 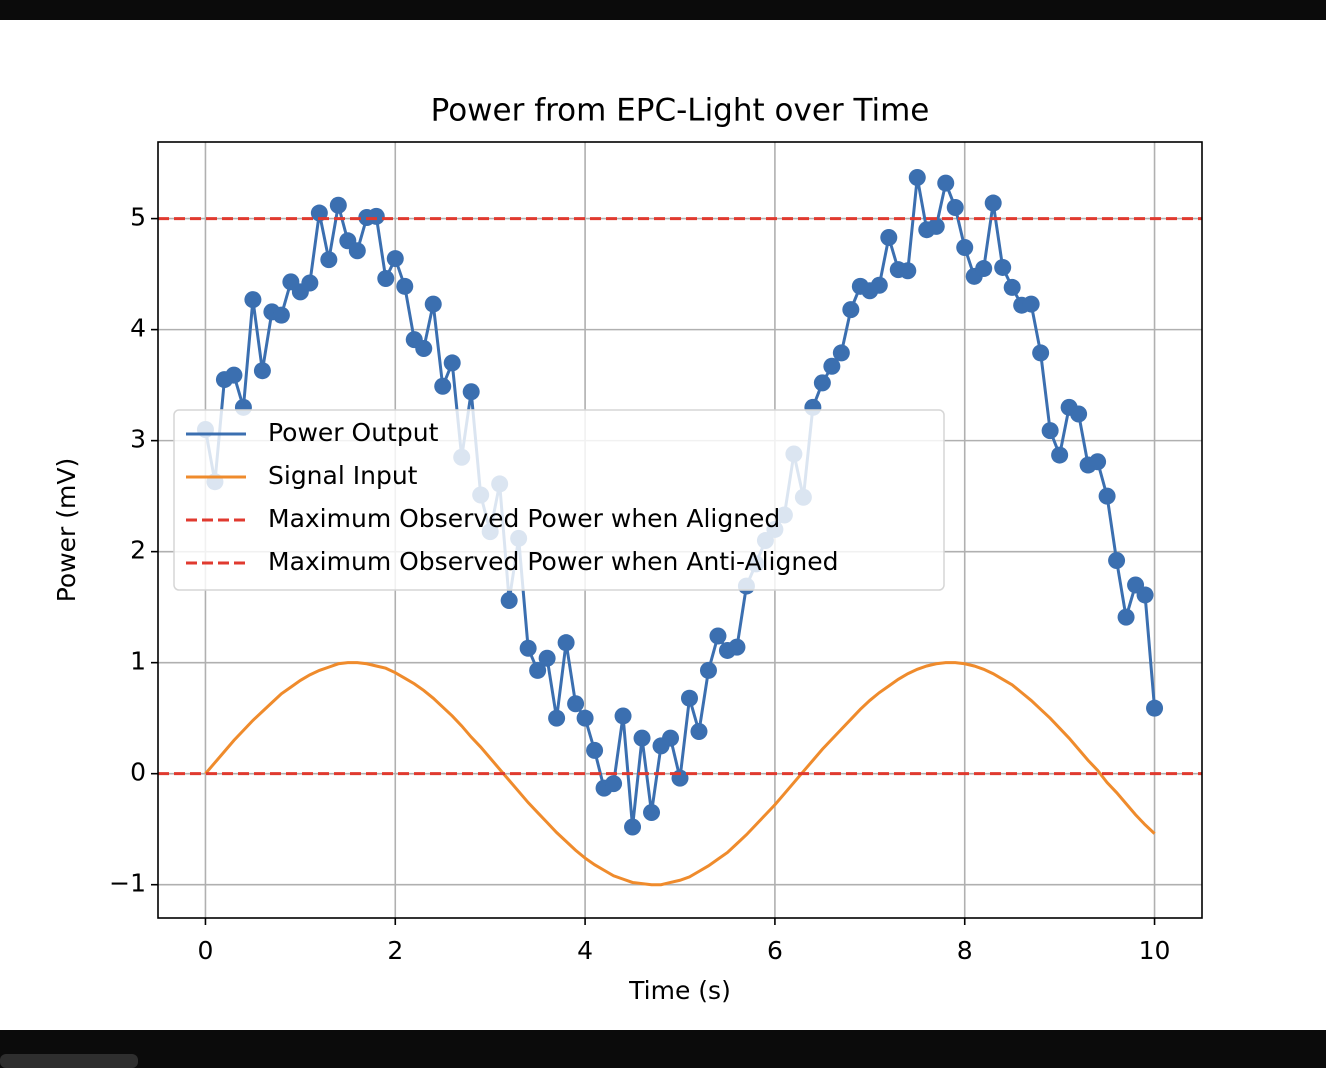 I want to click on y-tick-label: 0, so click(x=138, y=772).